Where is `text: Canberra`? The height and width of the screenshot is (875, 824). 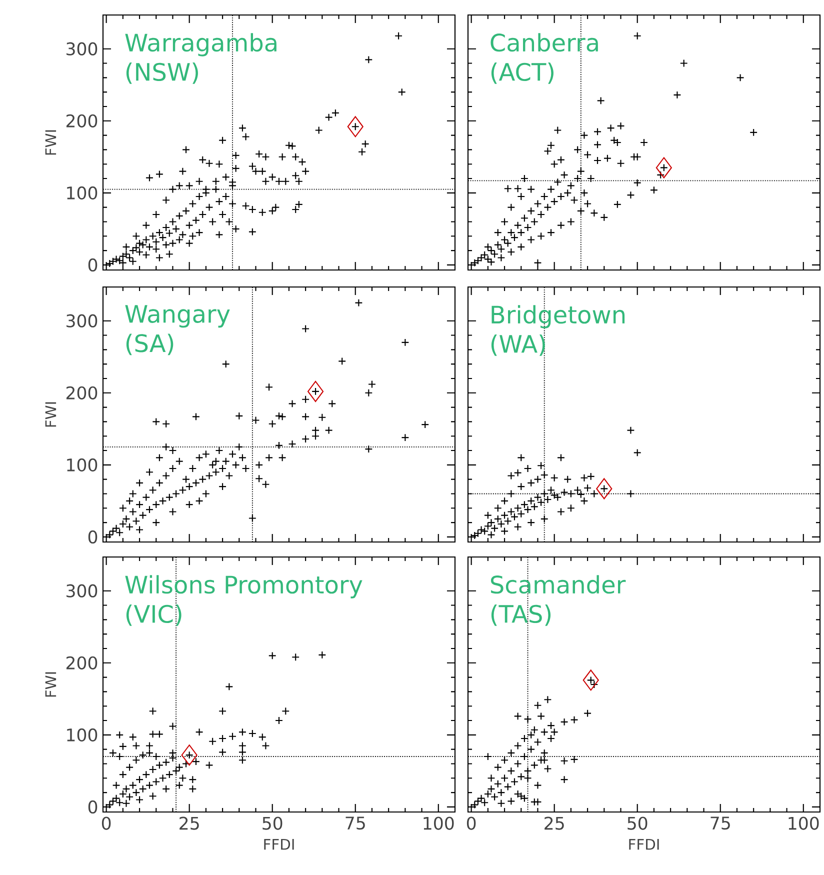 text: Canberra is located at coordinates (544, 42).